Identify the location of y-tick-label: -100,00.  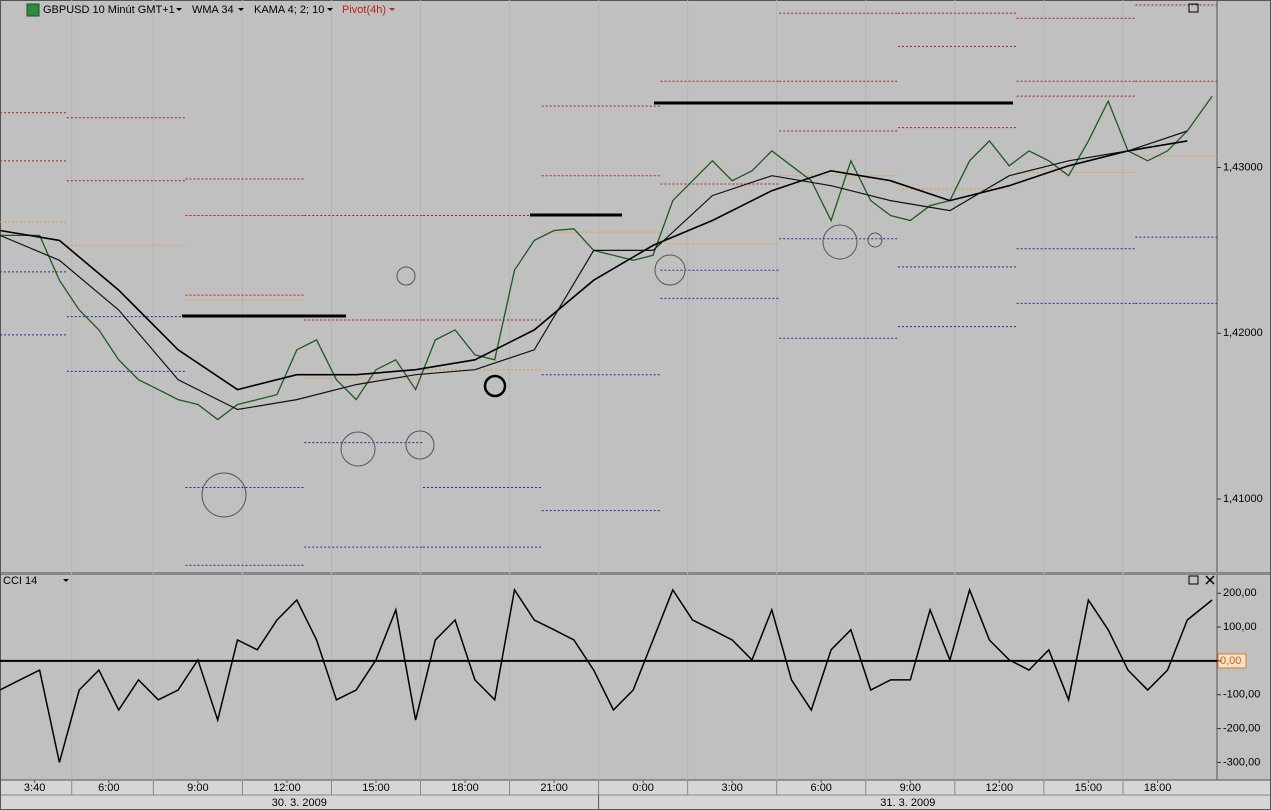
(1241, 695).